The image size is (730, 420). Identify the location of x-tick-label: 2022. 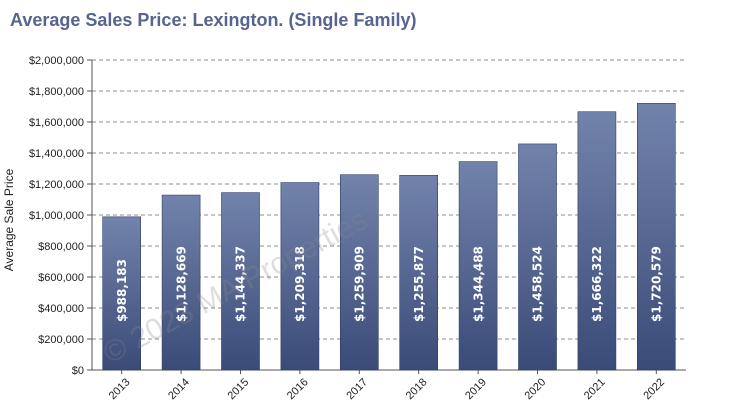
(654, 389).